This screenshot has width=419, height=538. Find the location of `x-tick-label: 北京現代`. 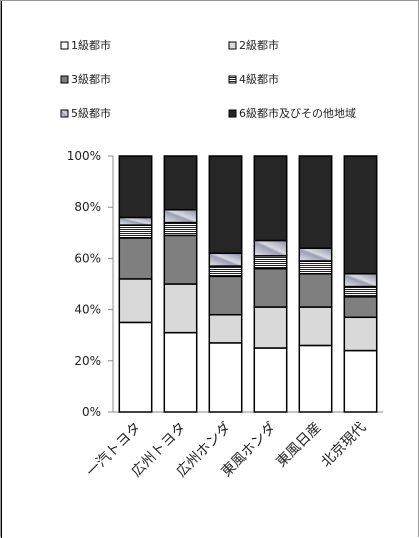

x-tick-label: 北京現代 is located at coordinates (343, 445).